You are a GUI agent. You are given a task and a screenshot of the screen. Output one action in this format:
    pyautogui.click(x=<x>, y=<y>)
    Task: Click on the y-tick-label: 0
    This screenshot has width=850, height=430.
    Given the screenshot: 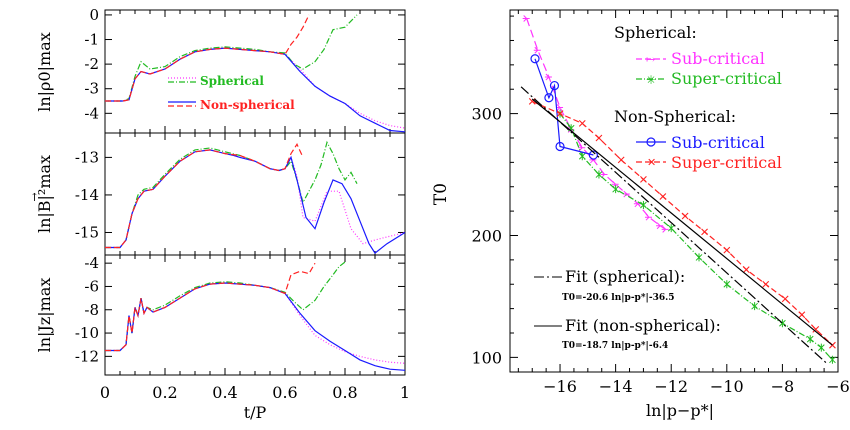 What is the action you would take?
    pyautogui.click(x=94, y=15)
    